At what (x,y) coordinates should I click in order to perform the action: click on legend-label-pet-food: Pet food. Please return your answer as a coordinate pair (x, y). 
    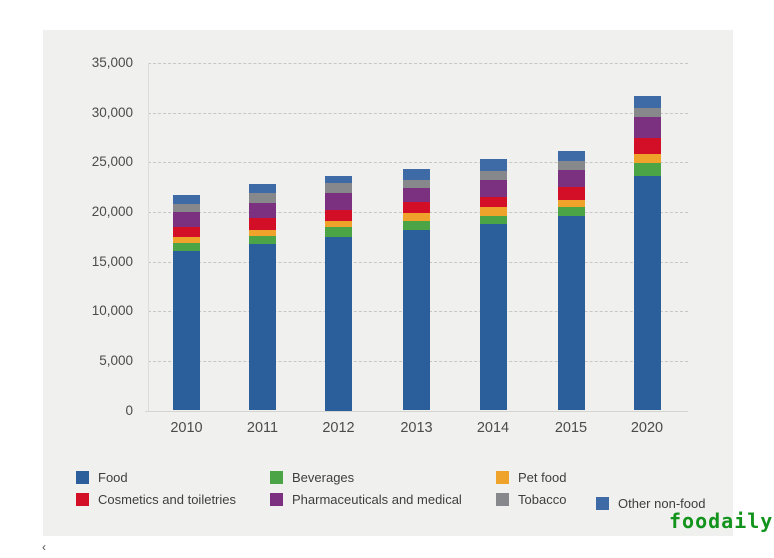
    Looking at the image, I should click on (542, 477).